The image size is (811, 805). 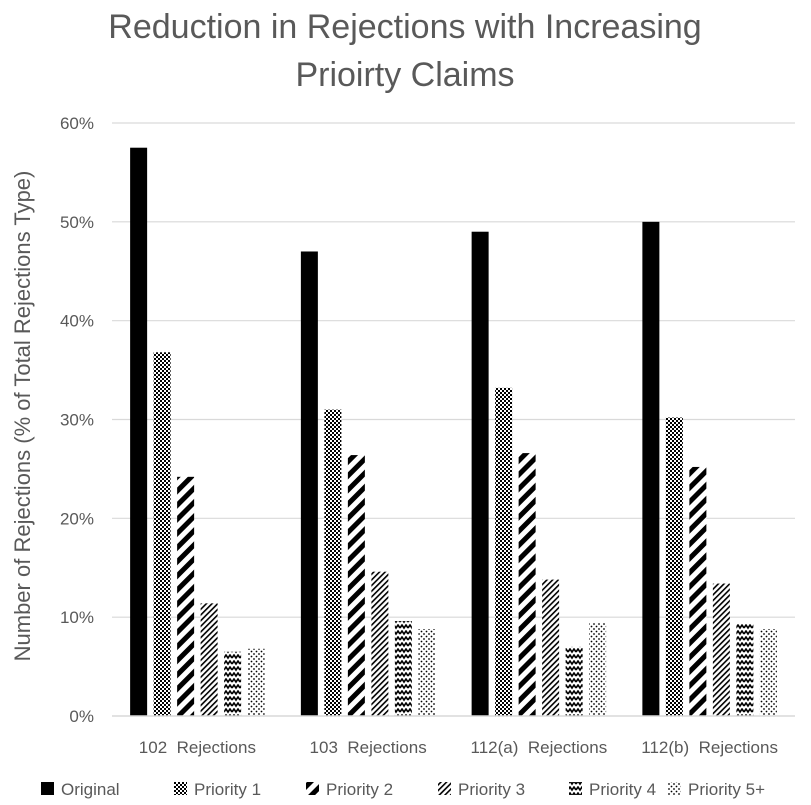 What do you see at coordinates (404, 75) in the screenshot?
I see `chart-title-line-2: Prioirty Claims` at bounding box center [404, 75].